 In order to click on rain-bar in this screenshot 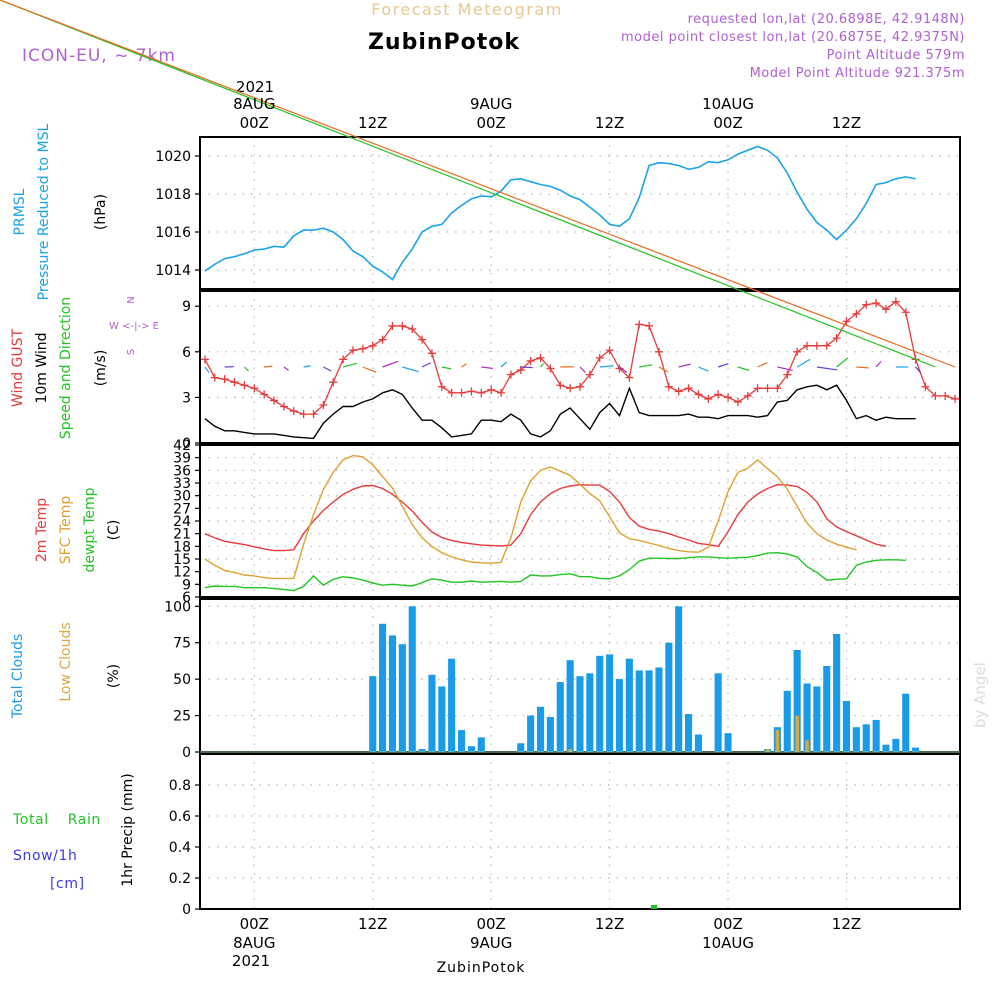, I will do `click(654, 907)`.